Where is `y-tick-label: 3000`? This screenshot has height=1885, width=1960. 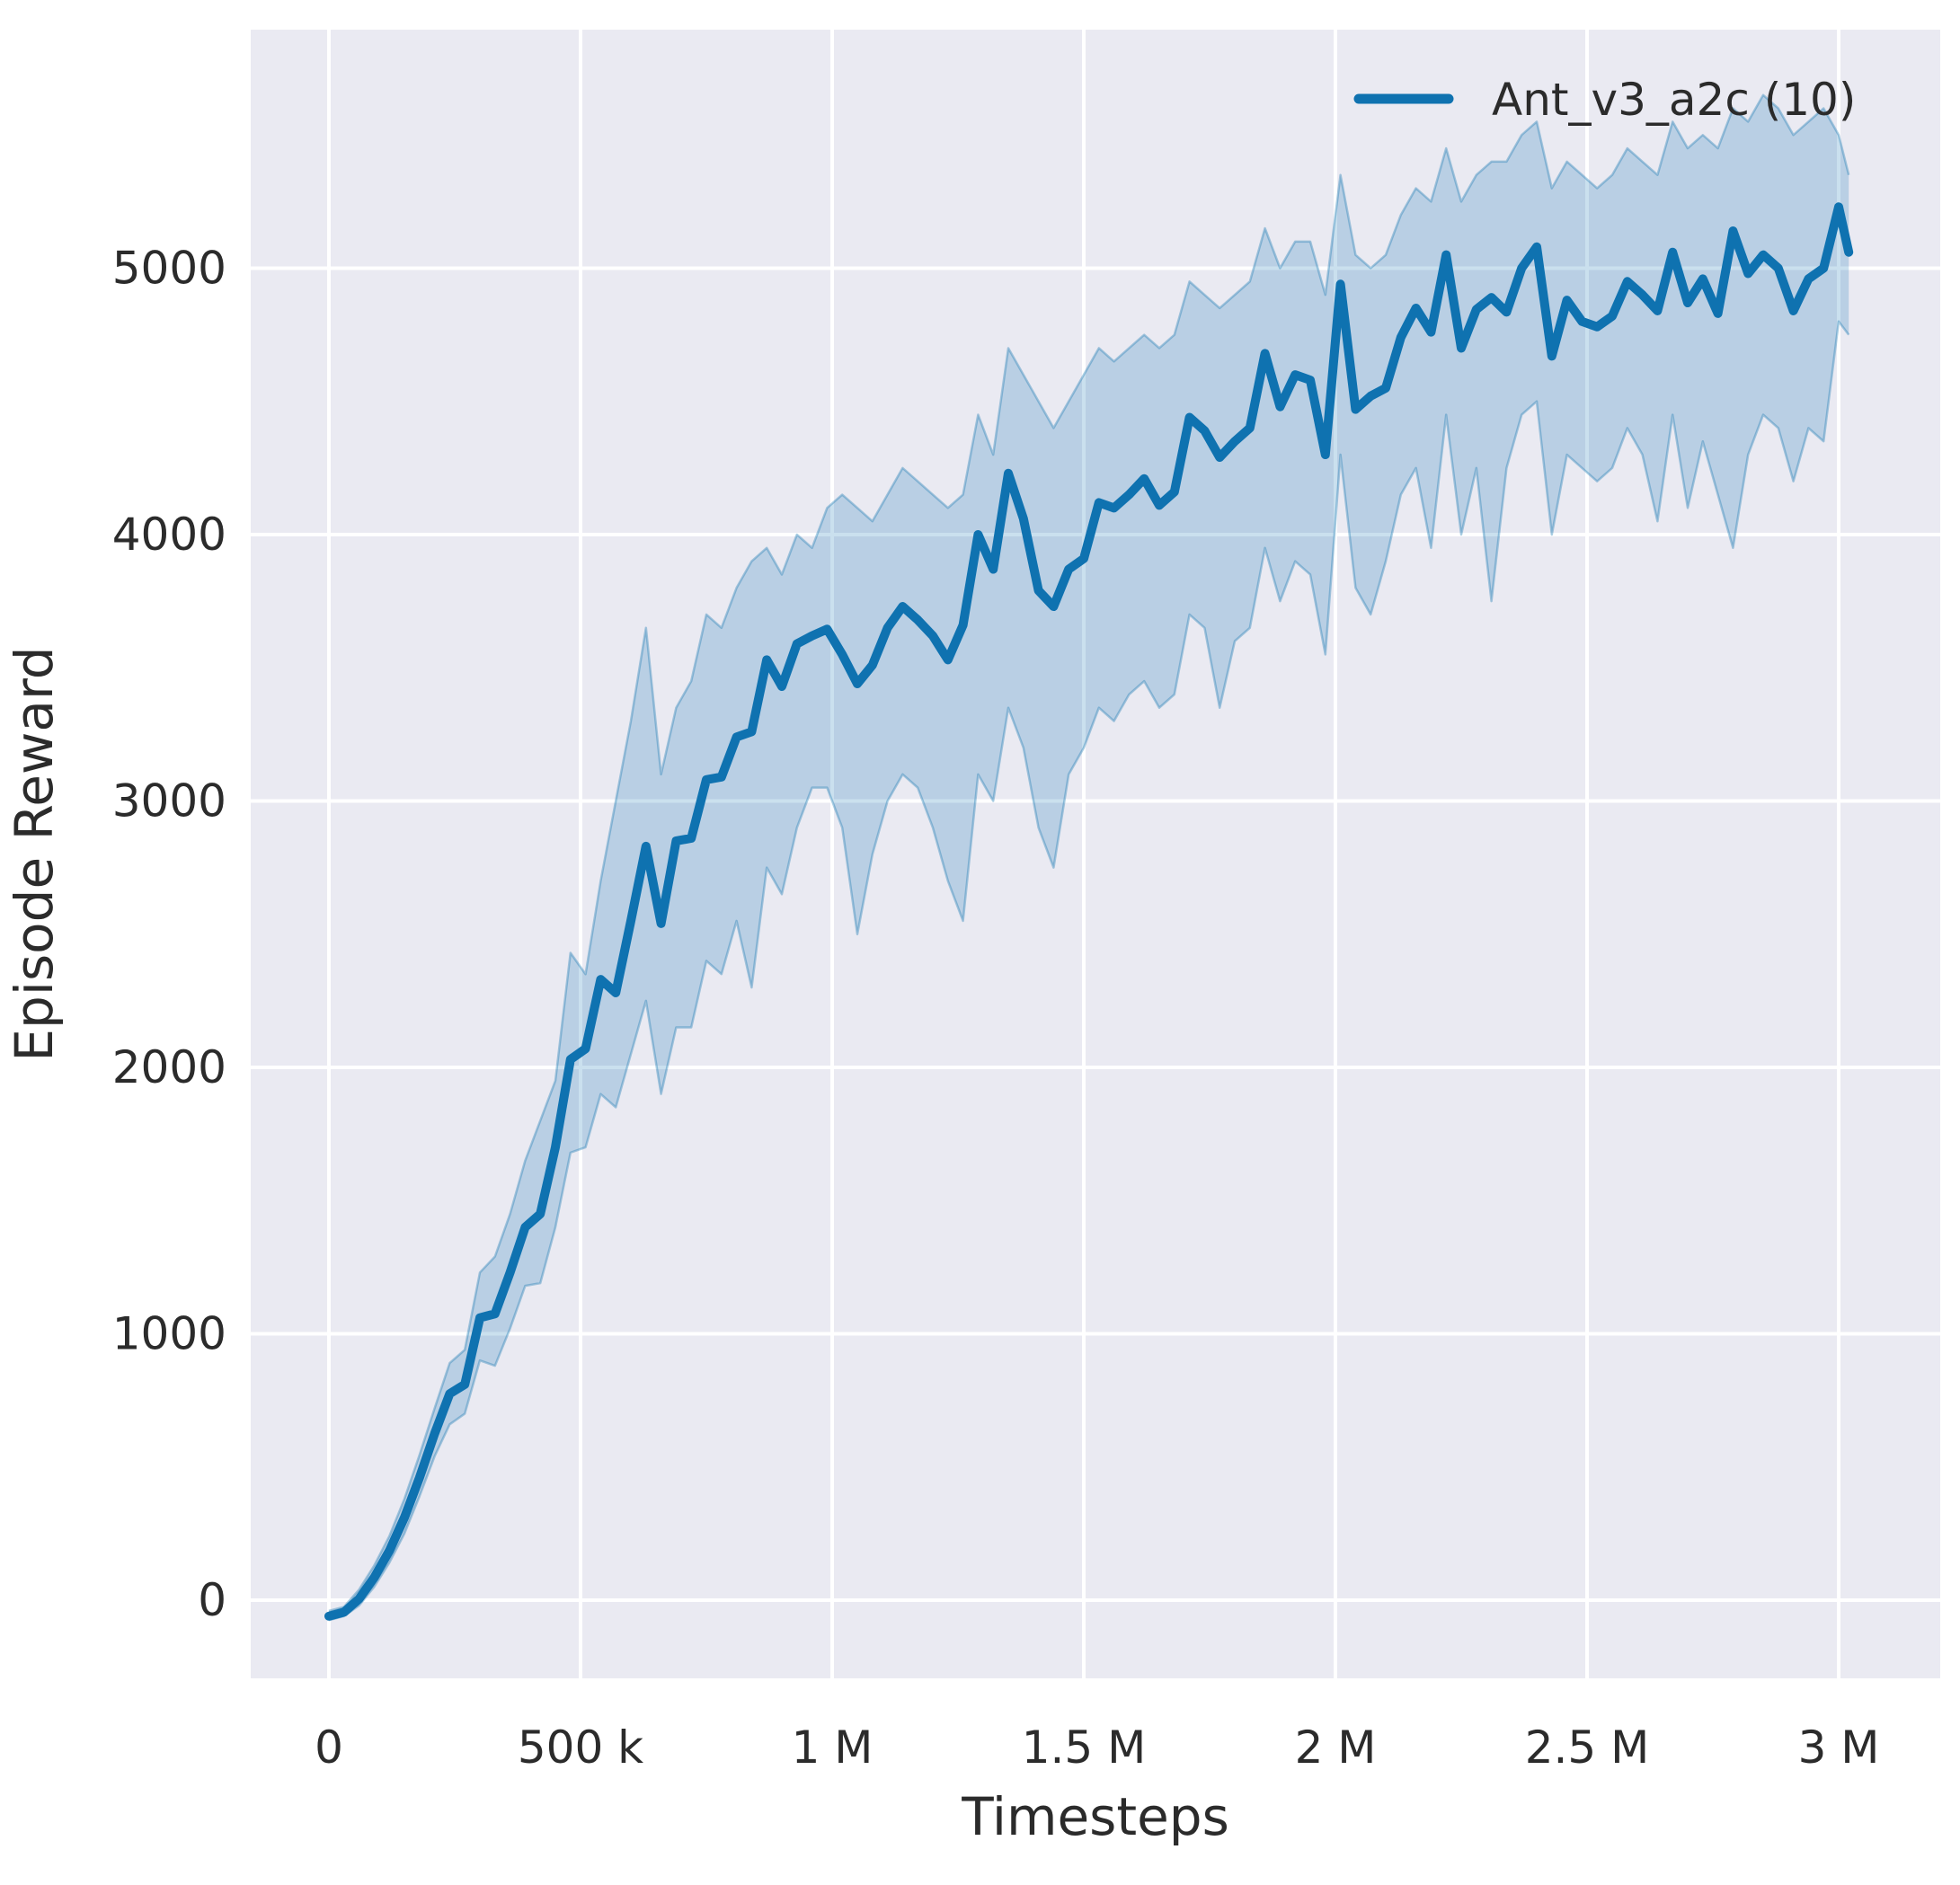 y-tick-label: 3000 is located at coordinates (169, 801).